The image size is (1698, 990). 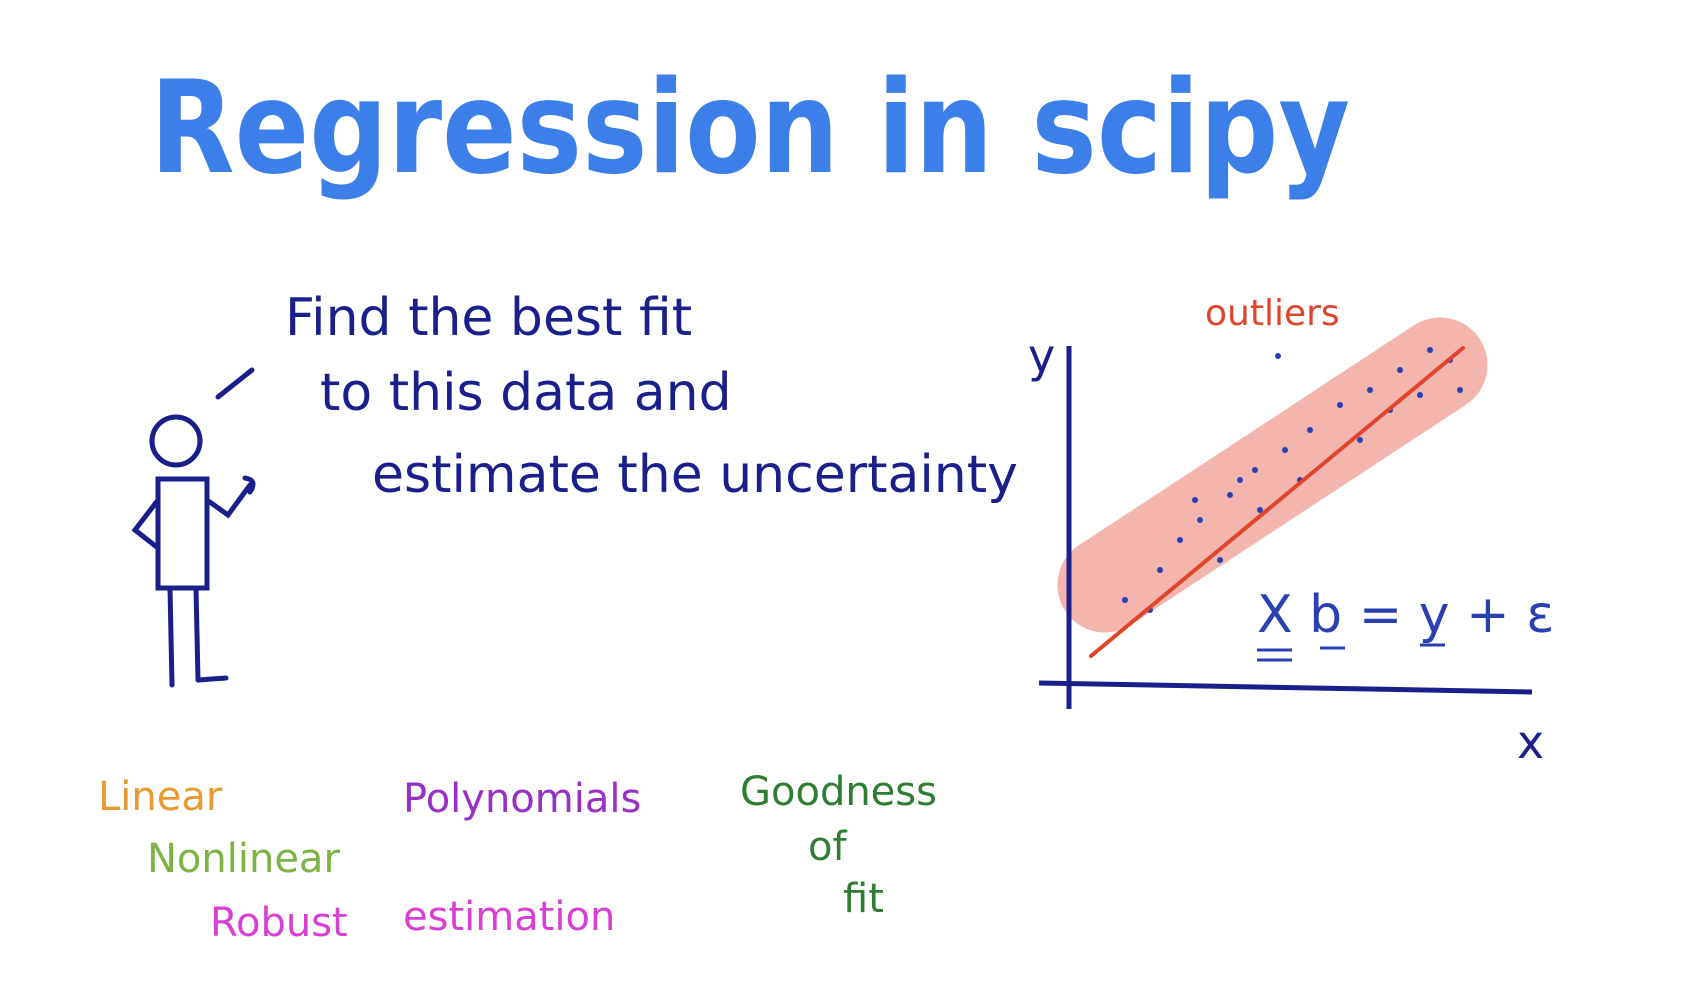 I want to click on topic-label: Goodness, so click(x=838, y=792).